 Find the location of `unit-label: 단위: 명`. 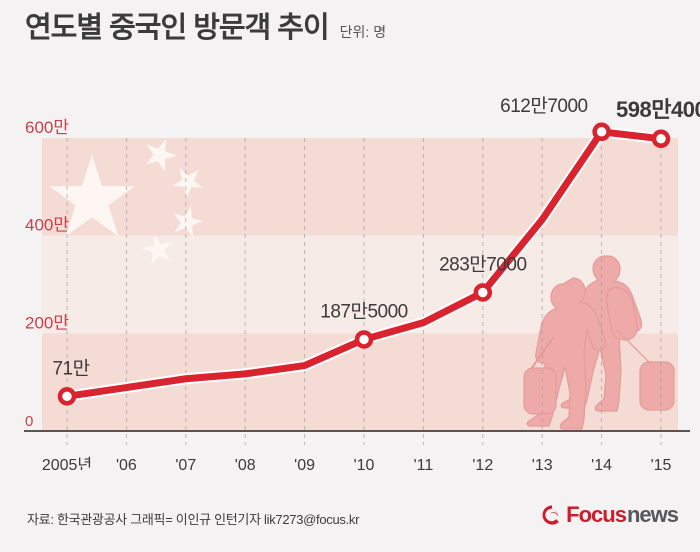

unit-label: 단위: 명 is located at coordinates (363, 32).